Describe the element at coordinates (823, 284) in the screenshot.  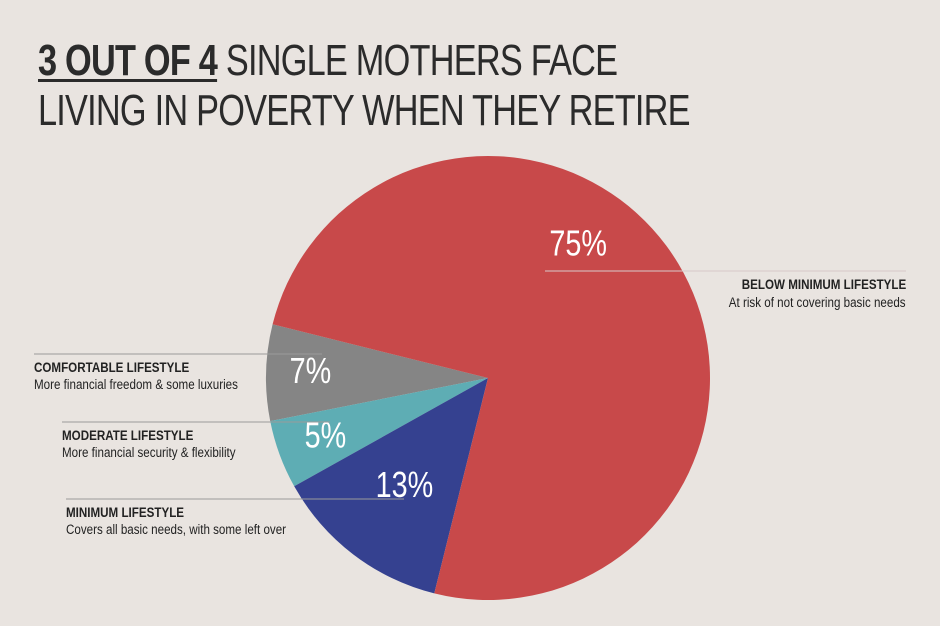
I see `label-below-title: BELOW MINIMUM LIFESTYLE` at that location.